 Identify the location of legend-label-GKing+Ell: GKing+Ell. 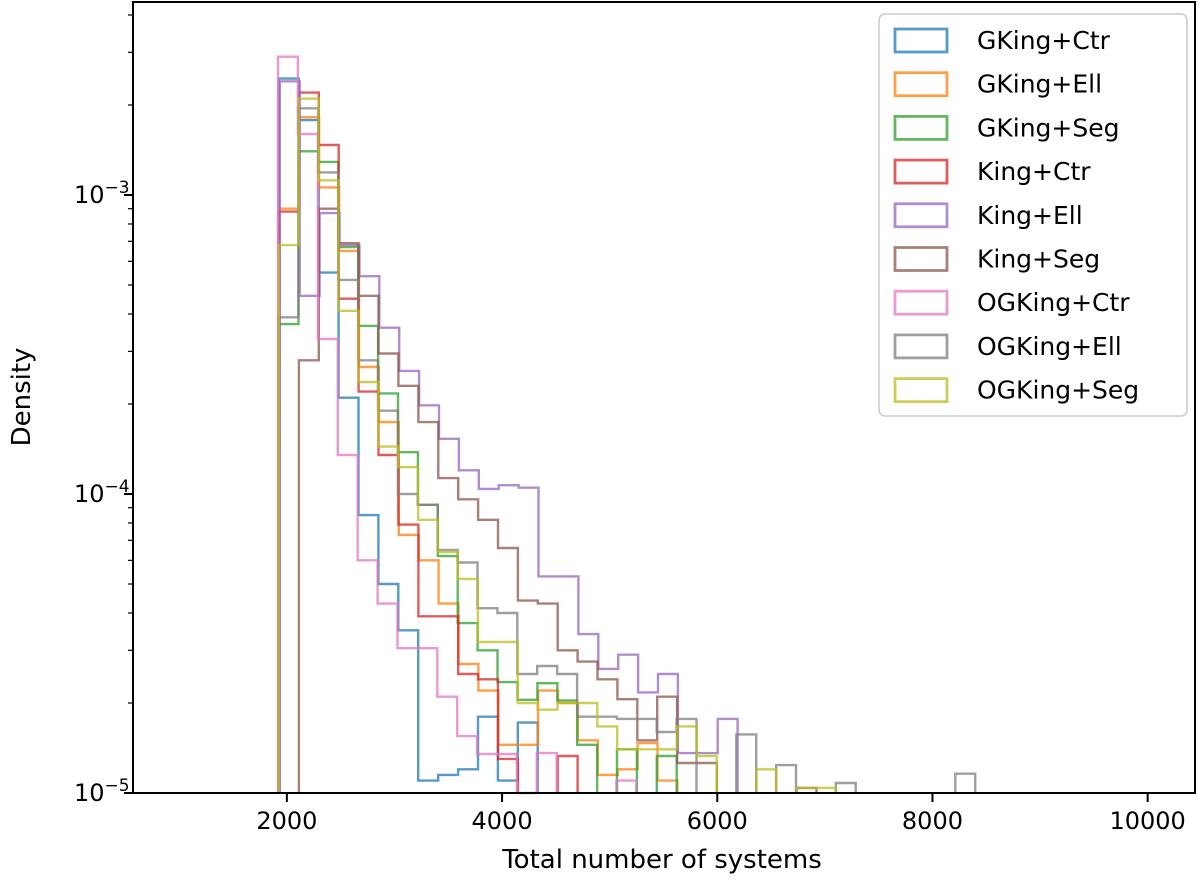
(1039, 84).